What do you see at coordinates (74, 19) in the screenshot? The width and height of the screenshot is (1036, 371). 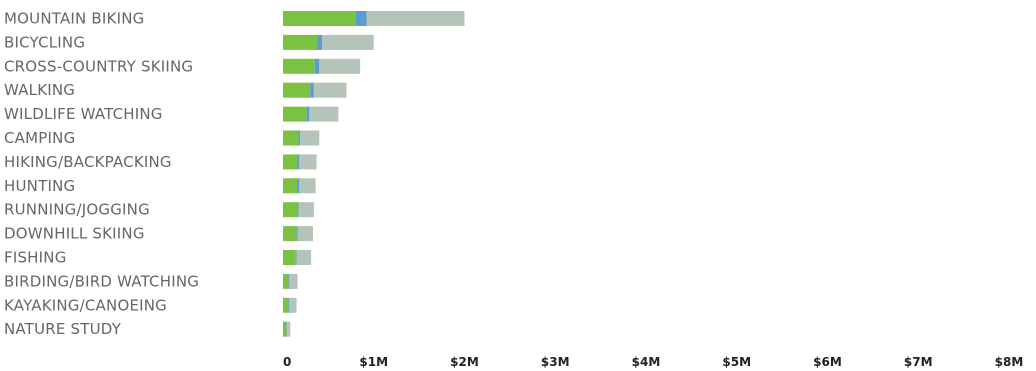 I see `category-label-mountain-biking: MOUNTAIN BIKING` at bounding box center [74, 19].